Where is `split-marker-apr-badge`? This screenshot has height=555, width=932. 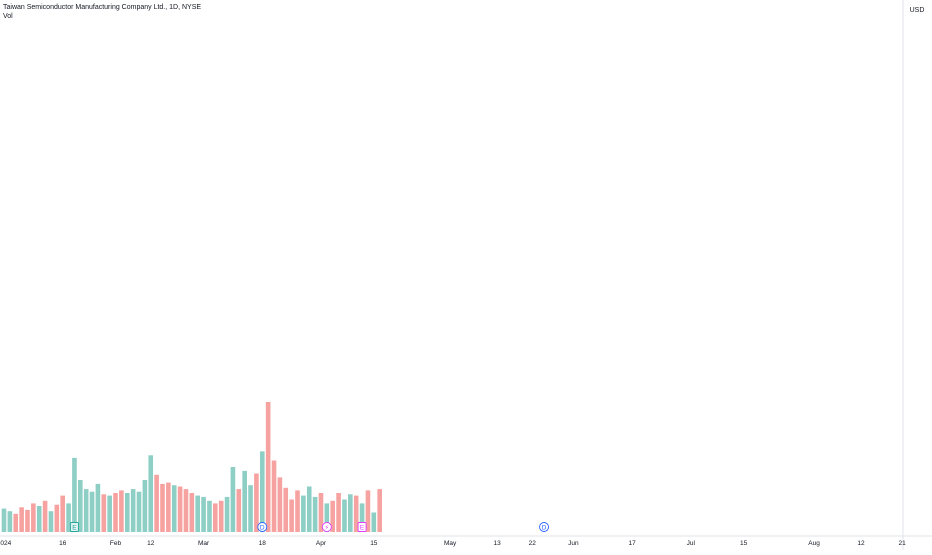 split-marker-apr-badge is located at coordinates (326, 527).